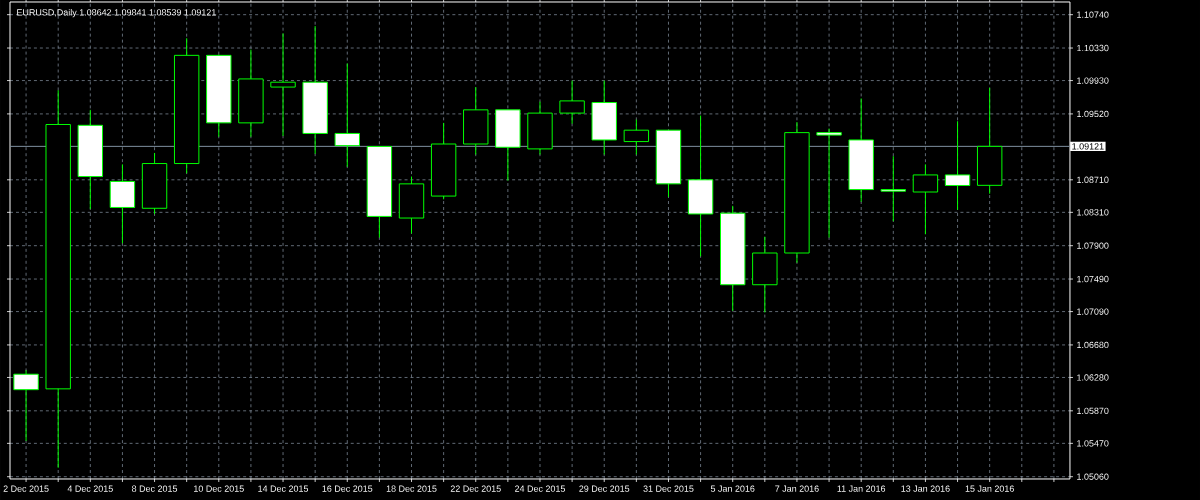 The image size is (1200, 500). Describe the element at coordinates (604, 488) in the screenshot. I see `x-tick-label: 29 Dec 2015` at that location.